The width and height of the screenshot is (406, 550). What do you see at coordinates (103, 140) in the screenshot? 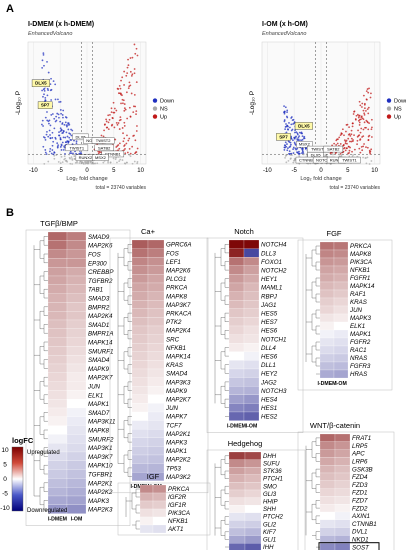
I see `gene-label: TWIST2` at bounding box center [103, 140].